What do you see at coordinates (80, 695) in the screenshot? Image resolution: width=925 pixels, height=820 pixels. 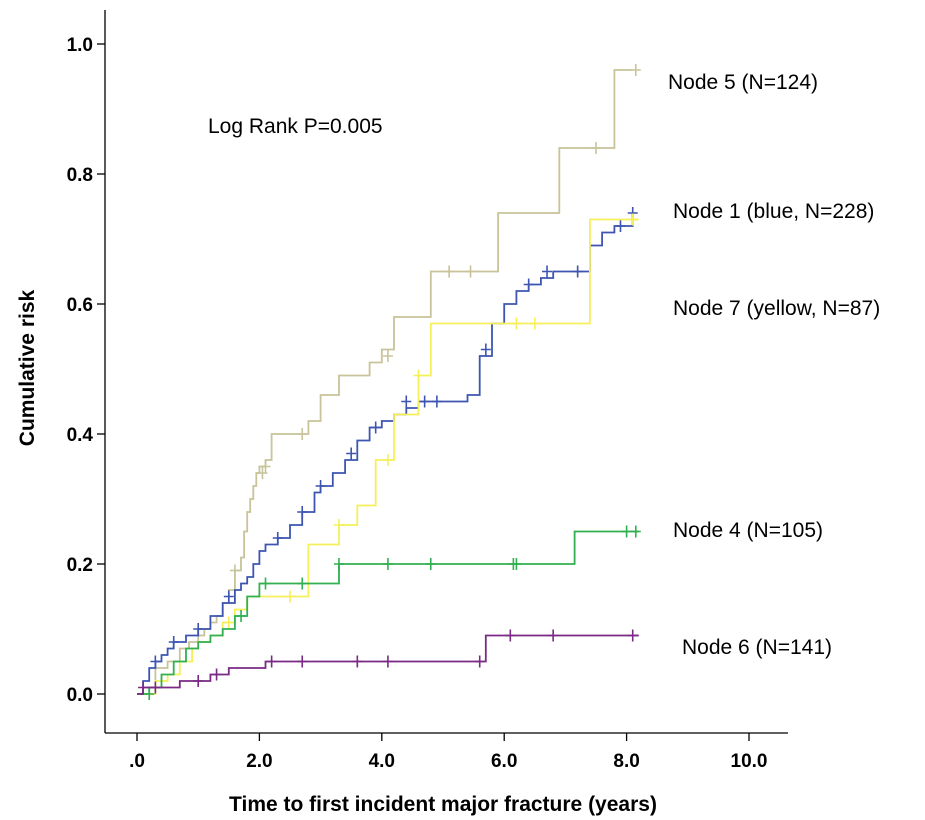 I see `y-tick-label: 0.0` at bounding box center [80, 695].